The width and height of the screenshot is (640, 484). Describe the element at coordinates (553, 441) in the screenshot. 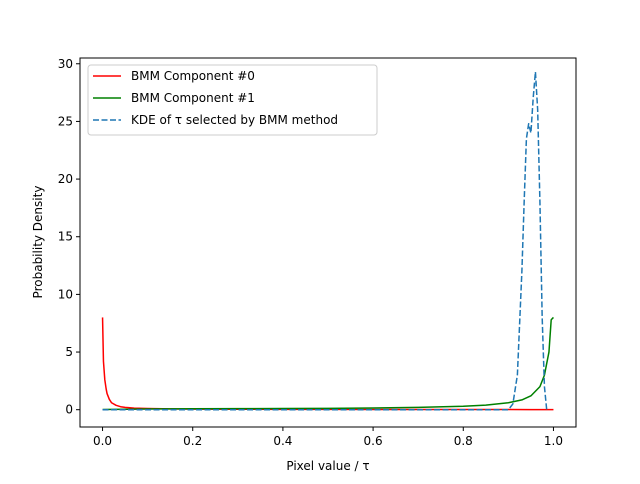

I see `x-tick-label: 1.0` at that location.